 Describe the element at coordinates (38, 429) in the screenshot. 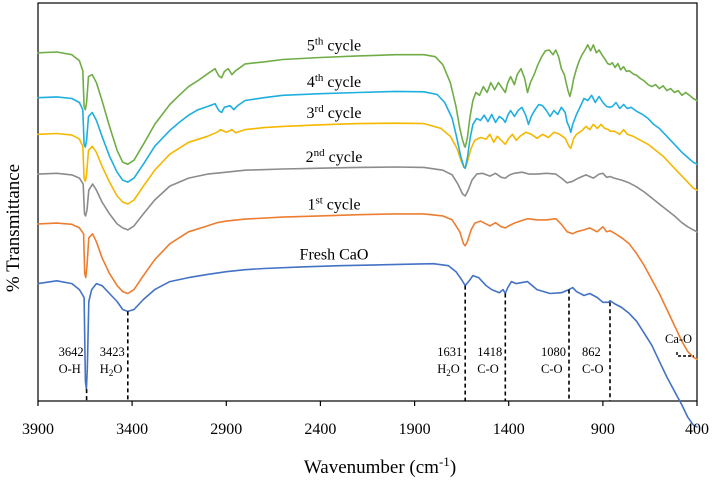

I see `x-tick-label: 3900` at that location.